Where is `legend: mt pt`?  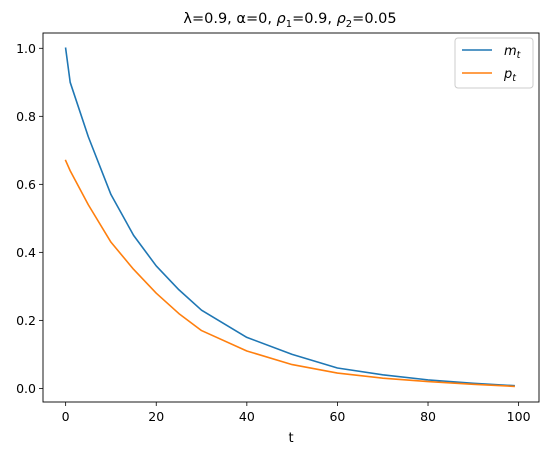
legend: mt pt is located at coordinates (494, 63).